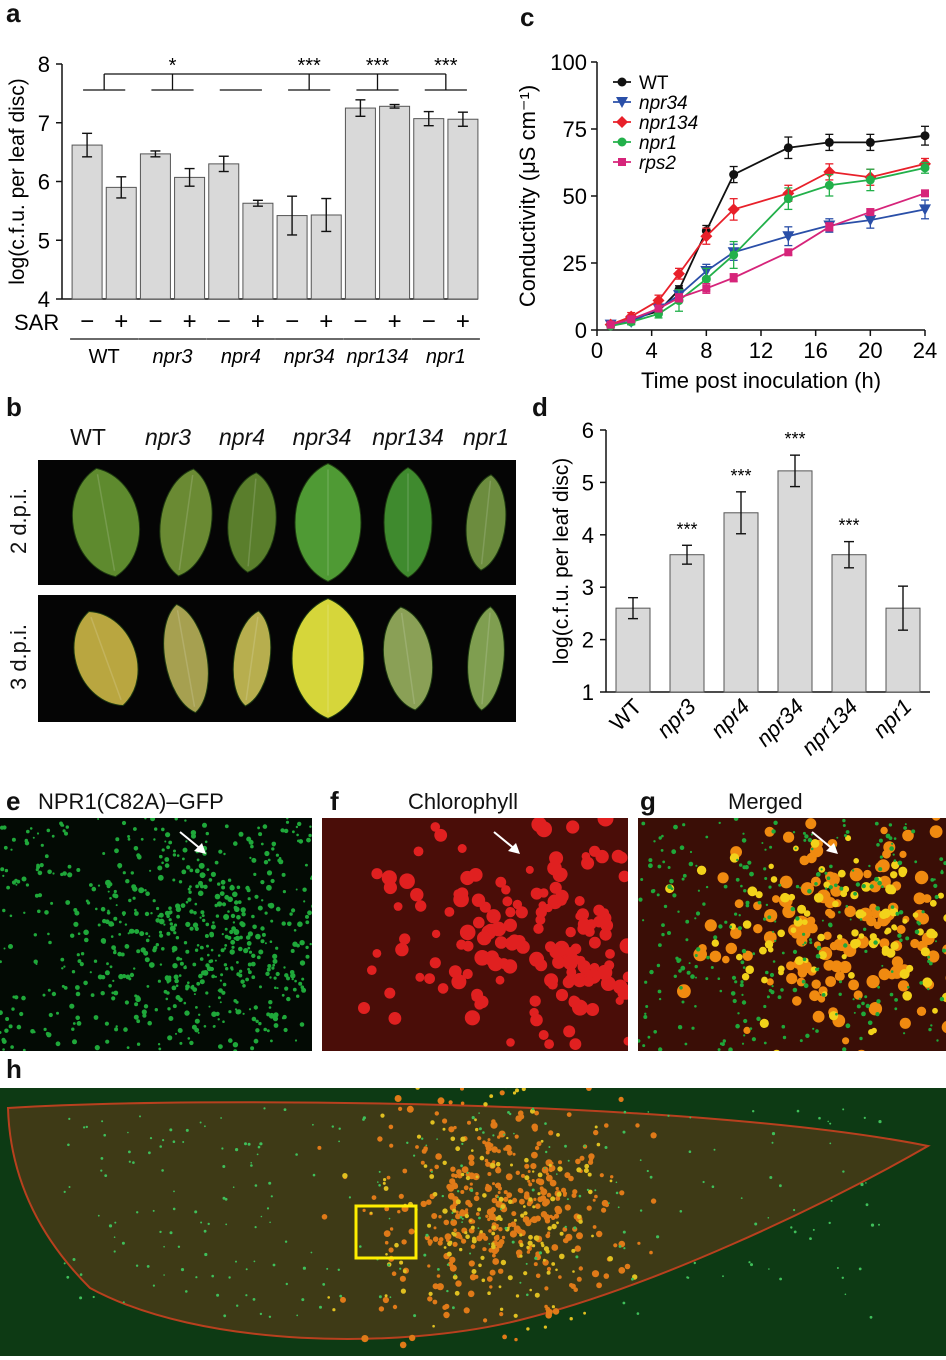 Image resolution: width=946 pixels, height=1360 pixels. Describe the element at coordinates (741, 602) in the screenshot. I see `bar` at that location.